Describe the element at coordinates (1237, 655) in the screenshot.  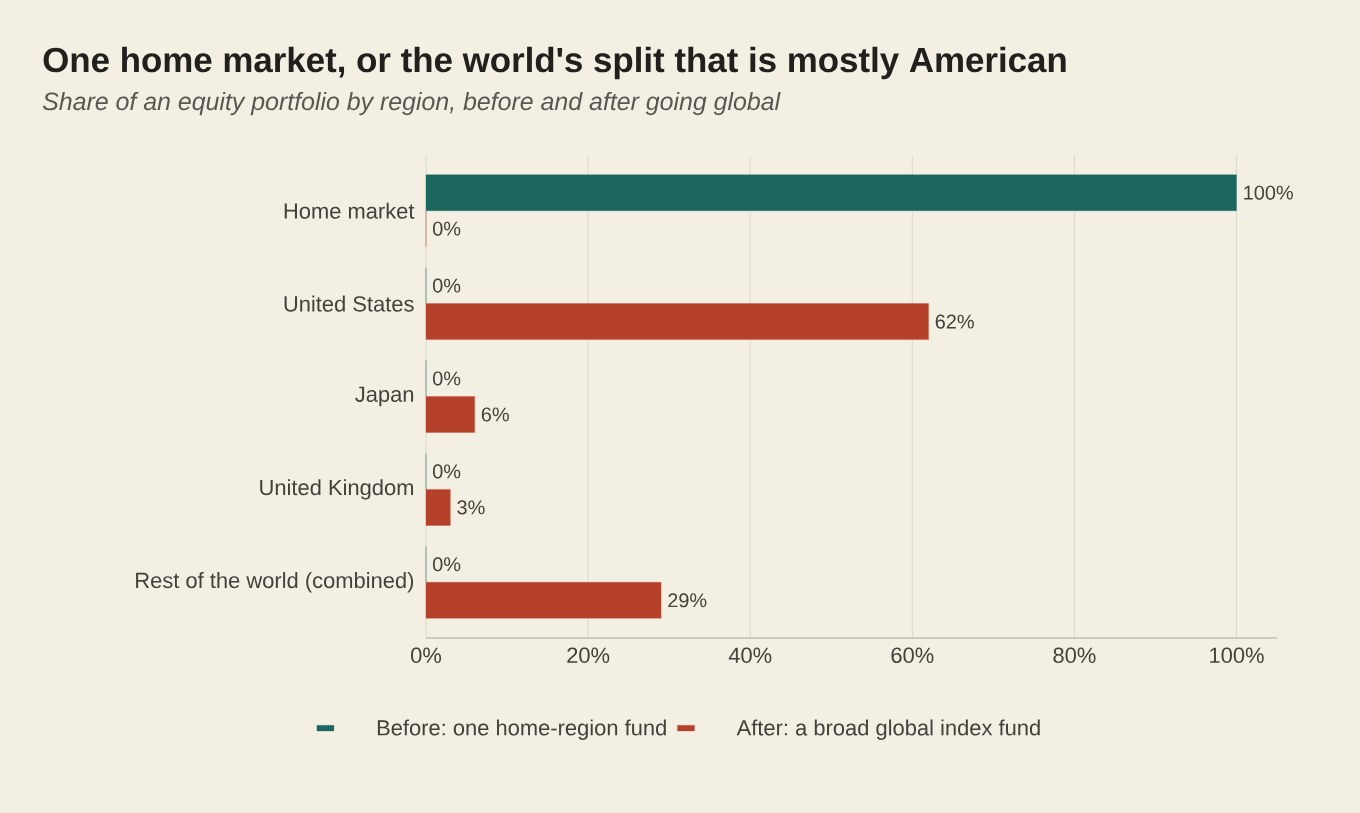
I see `x-tick-label: 100%` at that location.